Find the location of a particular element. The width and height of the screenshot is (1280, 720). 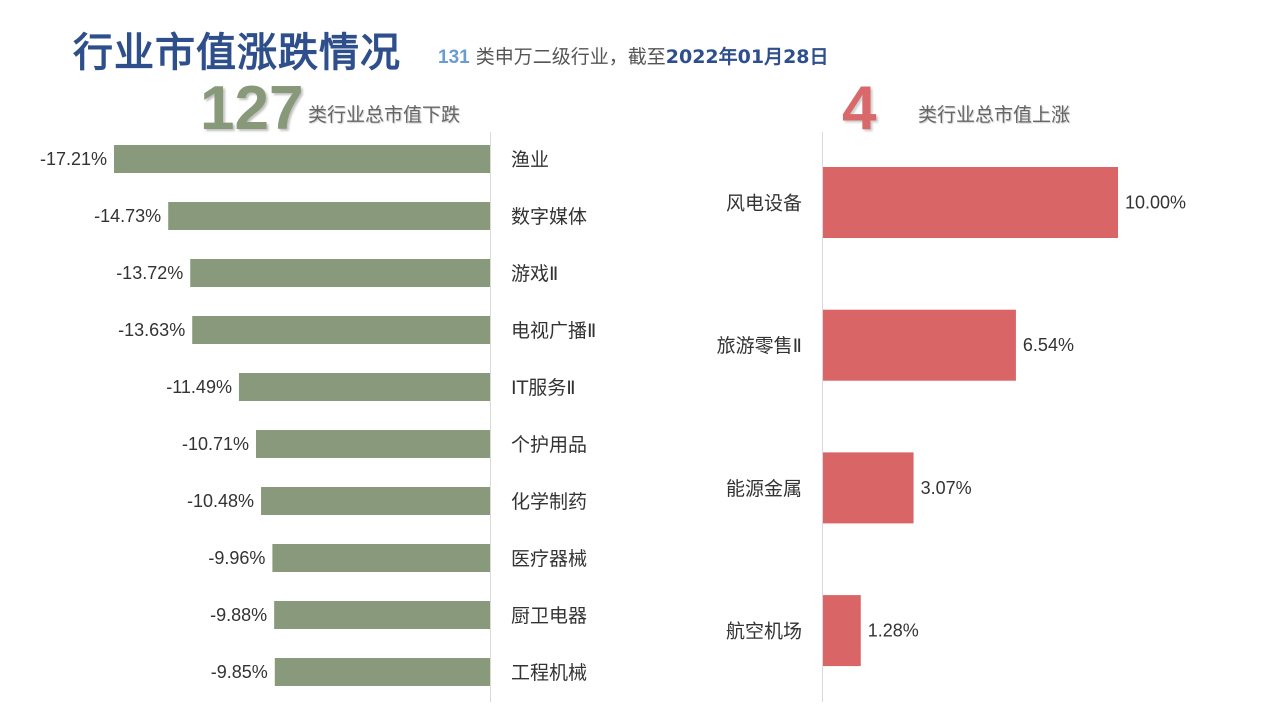

rise-category-label: 能源金属 is located at coordinates (764, 489).